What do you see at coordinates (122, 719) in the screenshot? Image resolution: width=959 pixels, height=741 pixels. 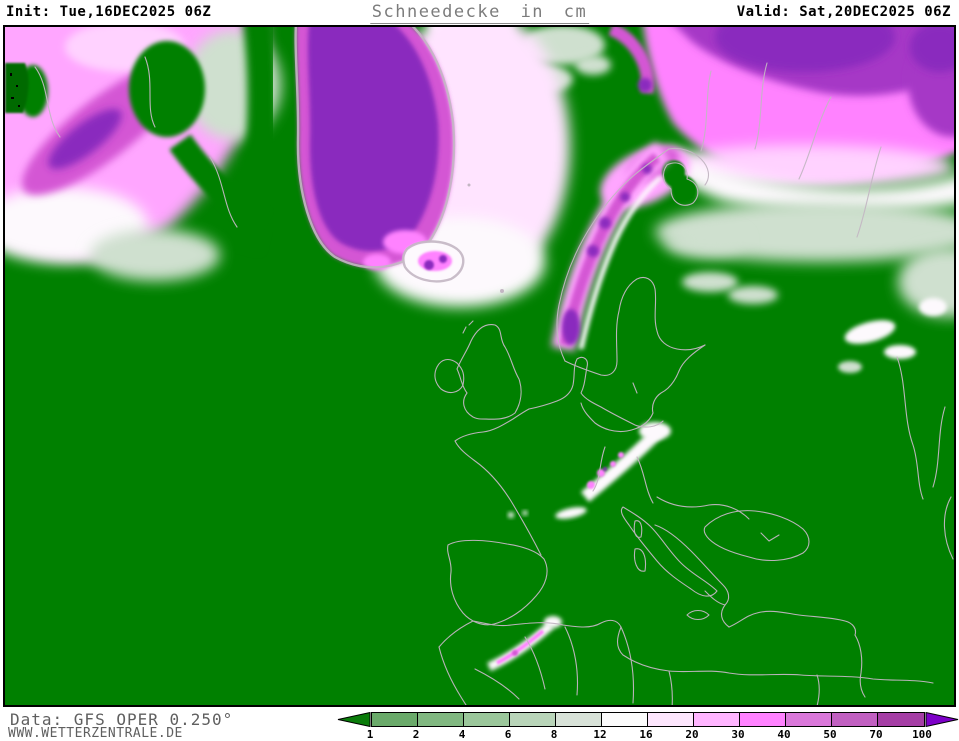 I see `data-source-label: Data: GFS OPER 0.250°` at bounding box center [122, 719].